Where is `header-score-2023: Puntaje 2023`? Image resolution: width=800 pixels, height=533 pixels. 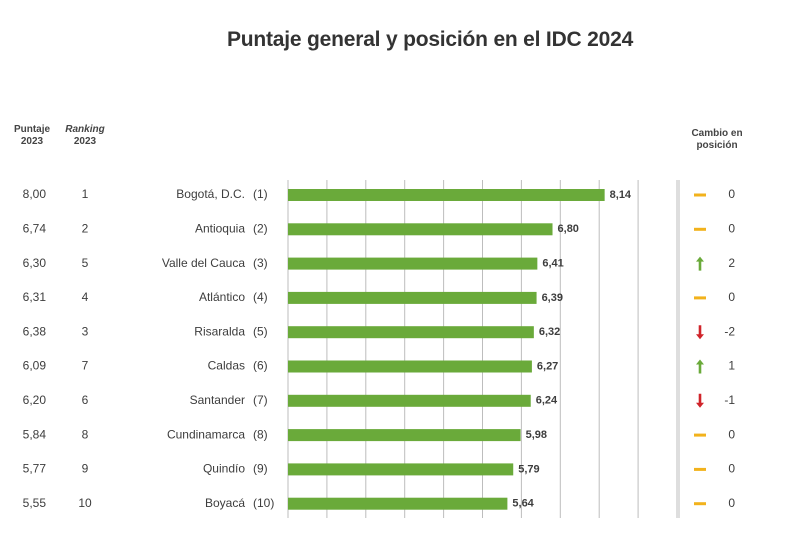
header-score-2023: Puntaje 2023 is located at coordinates (32, 136).